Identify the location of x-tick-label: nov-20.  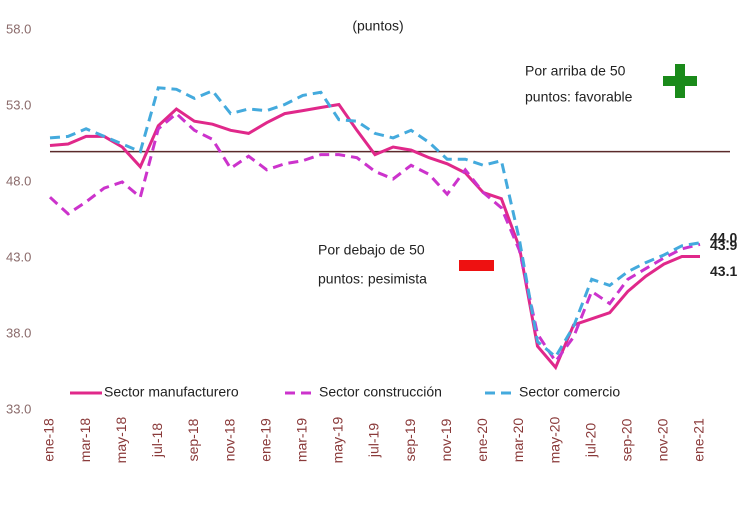
(663, 439).